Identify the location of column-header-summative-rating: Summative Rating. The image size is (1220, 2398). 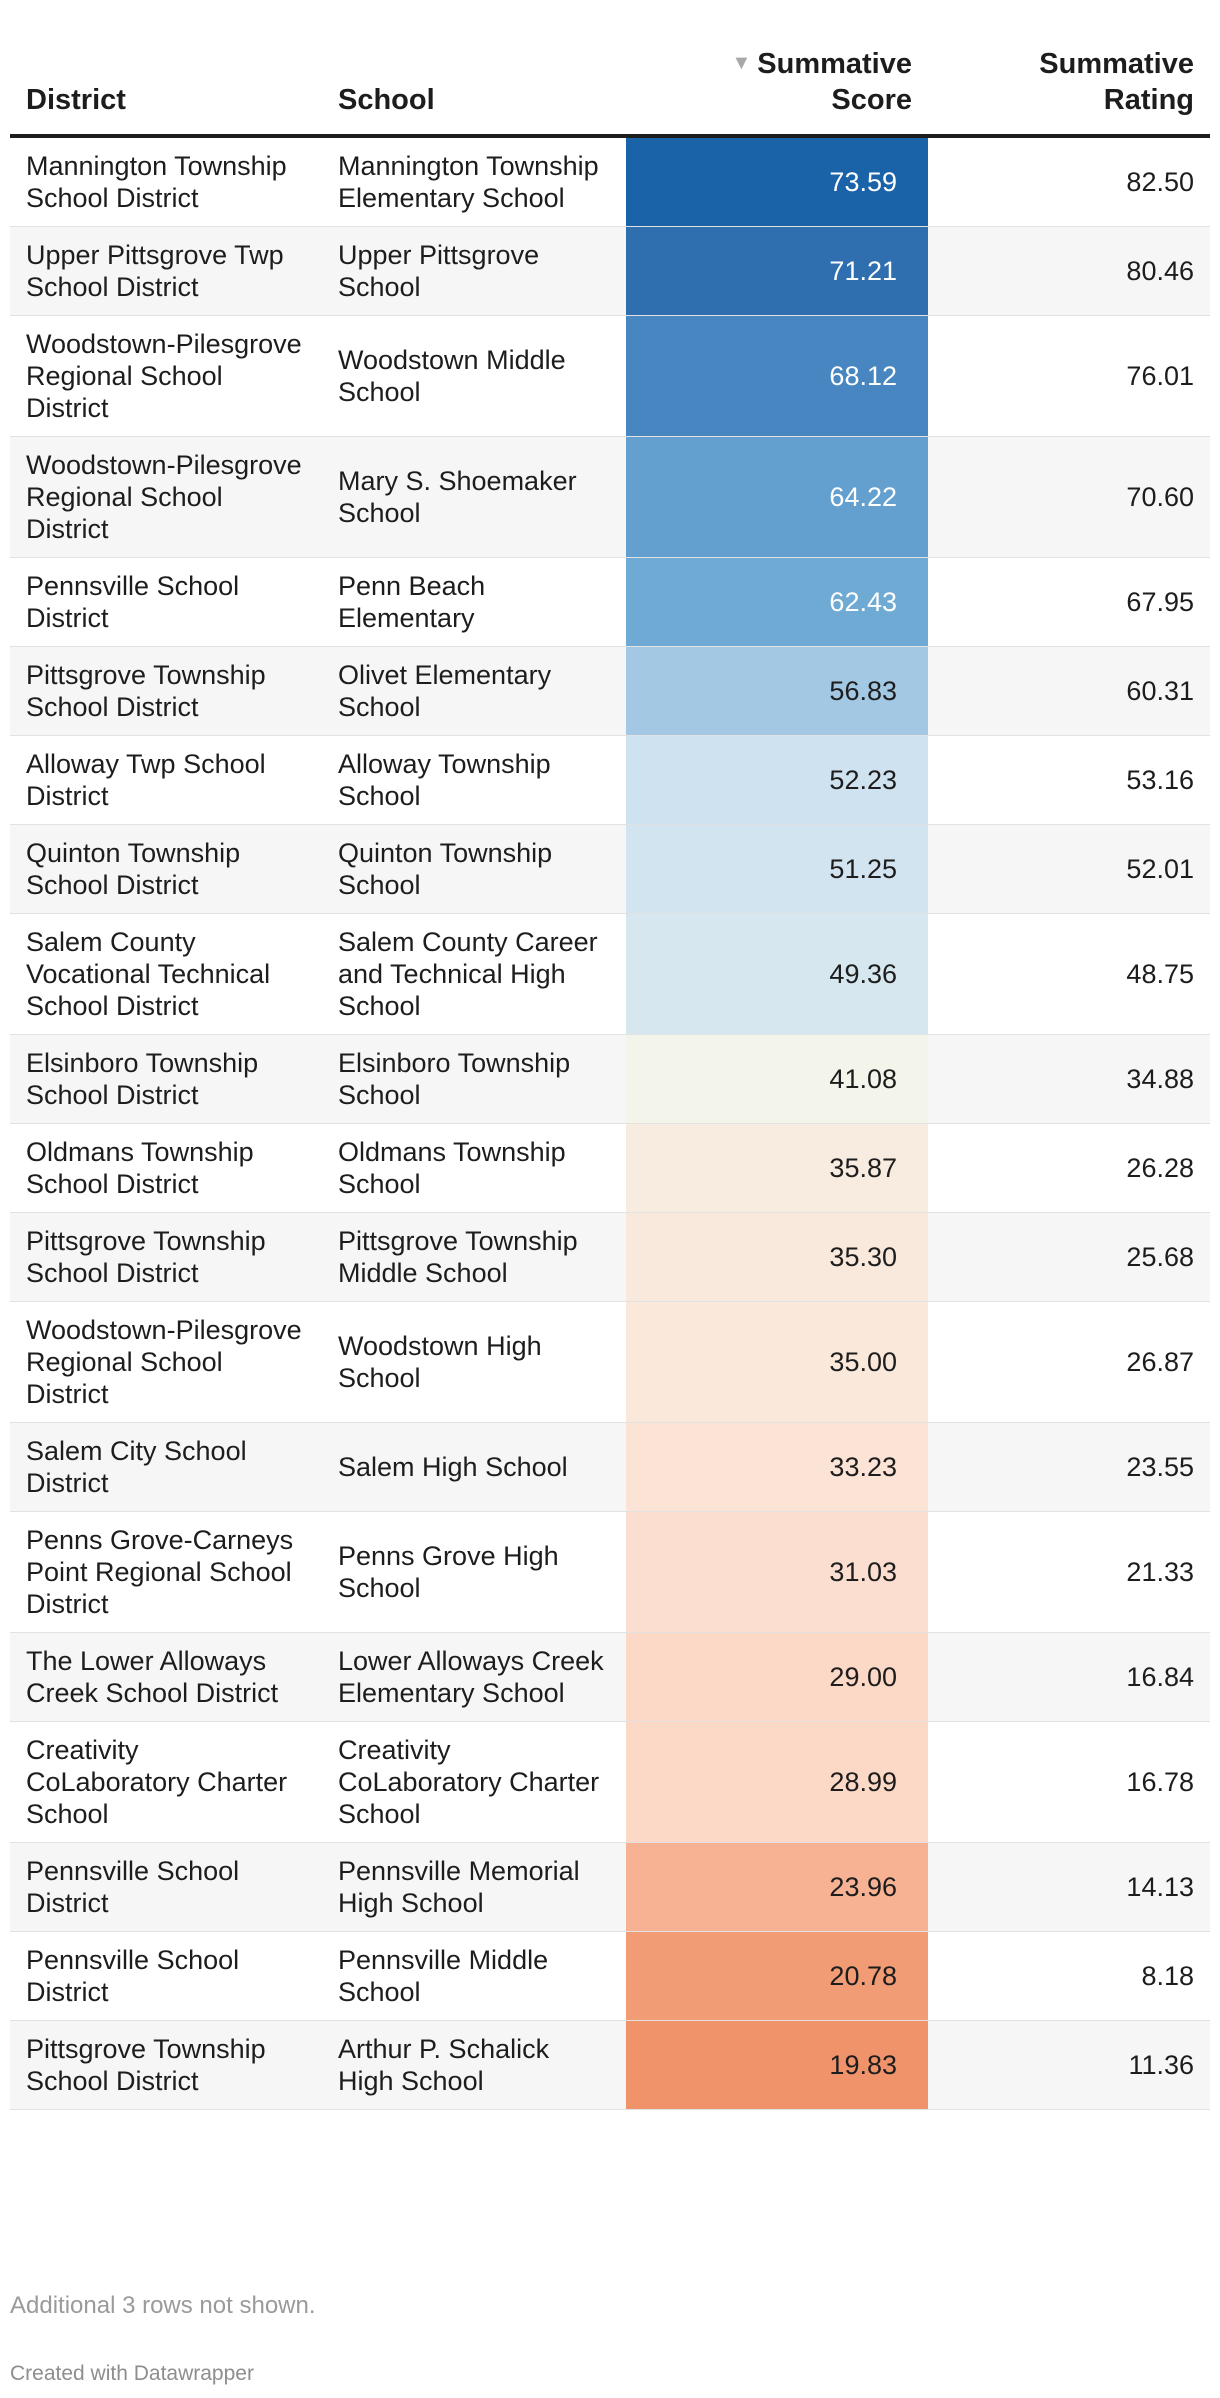
(1069, 69).